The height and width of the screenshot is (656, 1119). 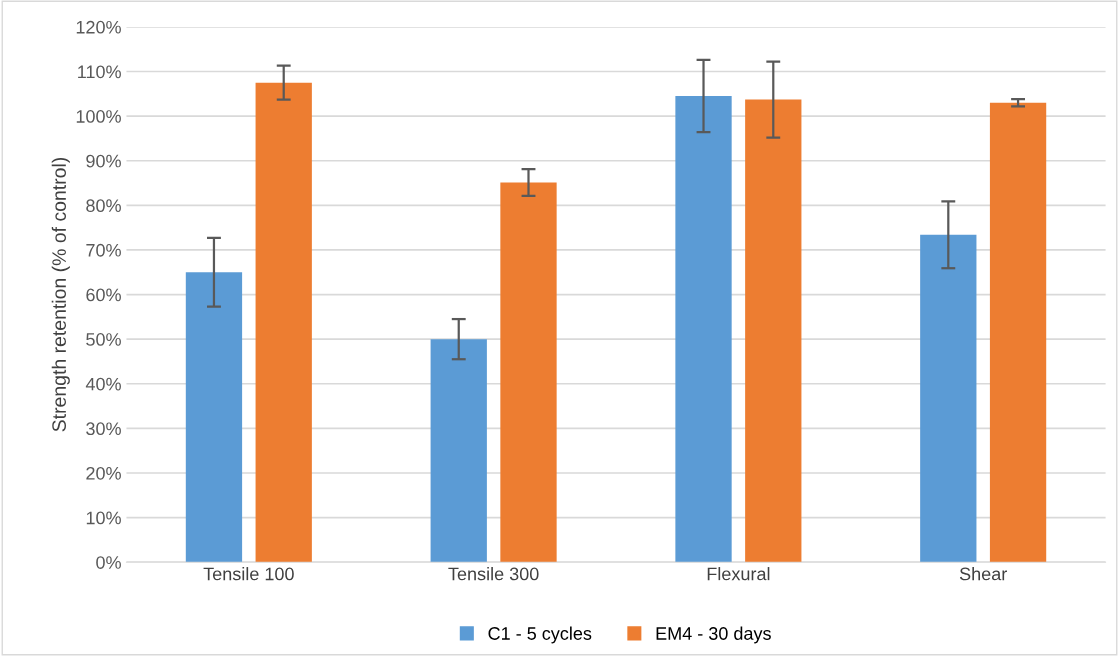 I want to click on x-tick-label: Shear, so click(x=983, y=574).